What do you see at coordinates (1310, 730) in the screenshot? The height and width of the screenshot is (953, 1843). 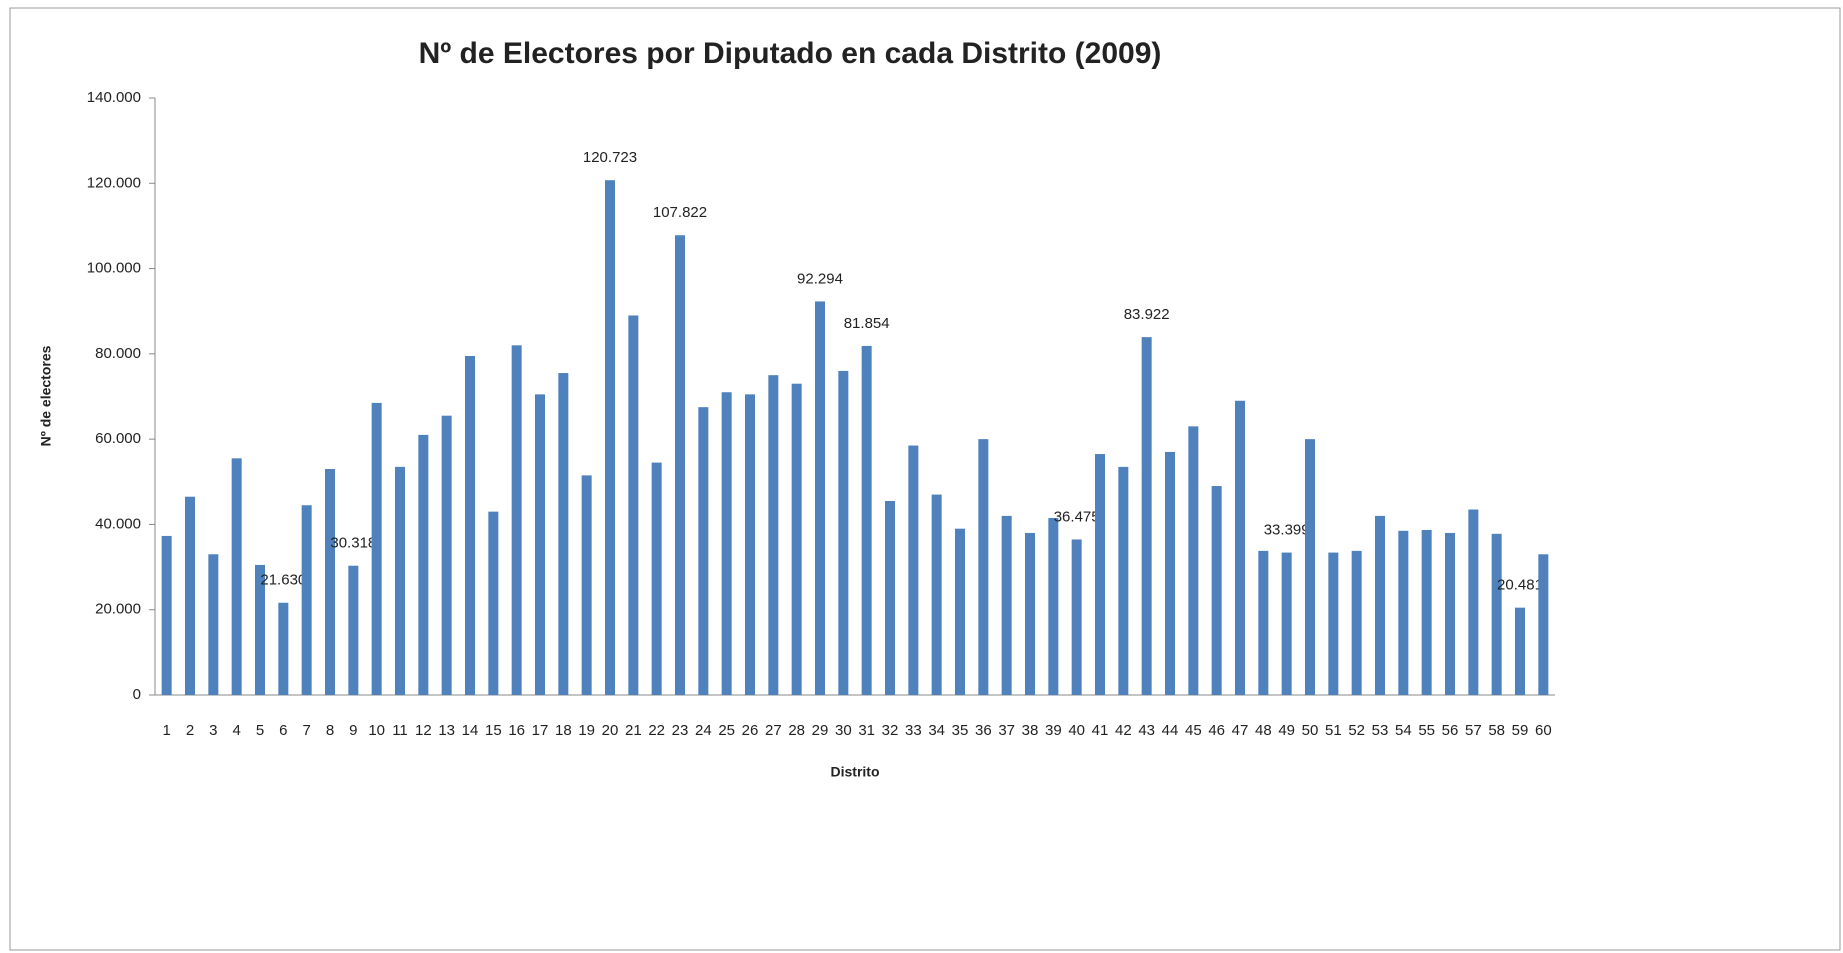 I see `x-tick-label: 50` at bounding box center [1310, 730].